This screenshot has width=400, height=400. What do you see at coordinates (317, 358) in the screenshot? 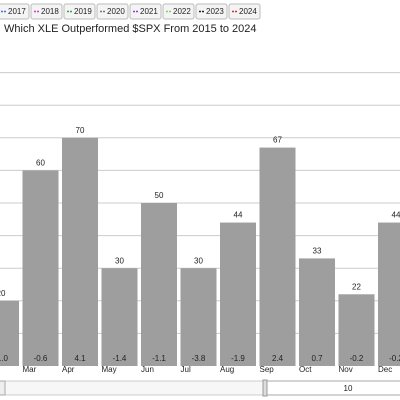
I see `return-label: 0.7` at bounding box center [317, 358].